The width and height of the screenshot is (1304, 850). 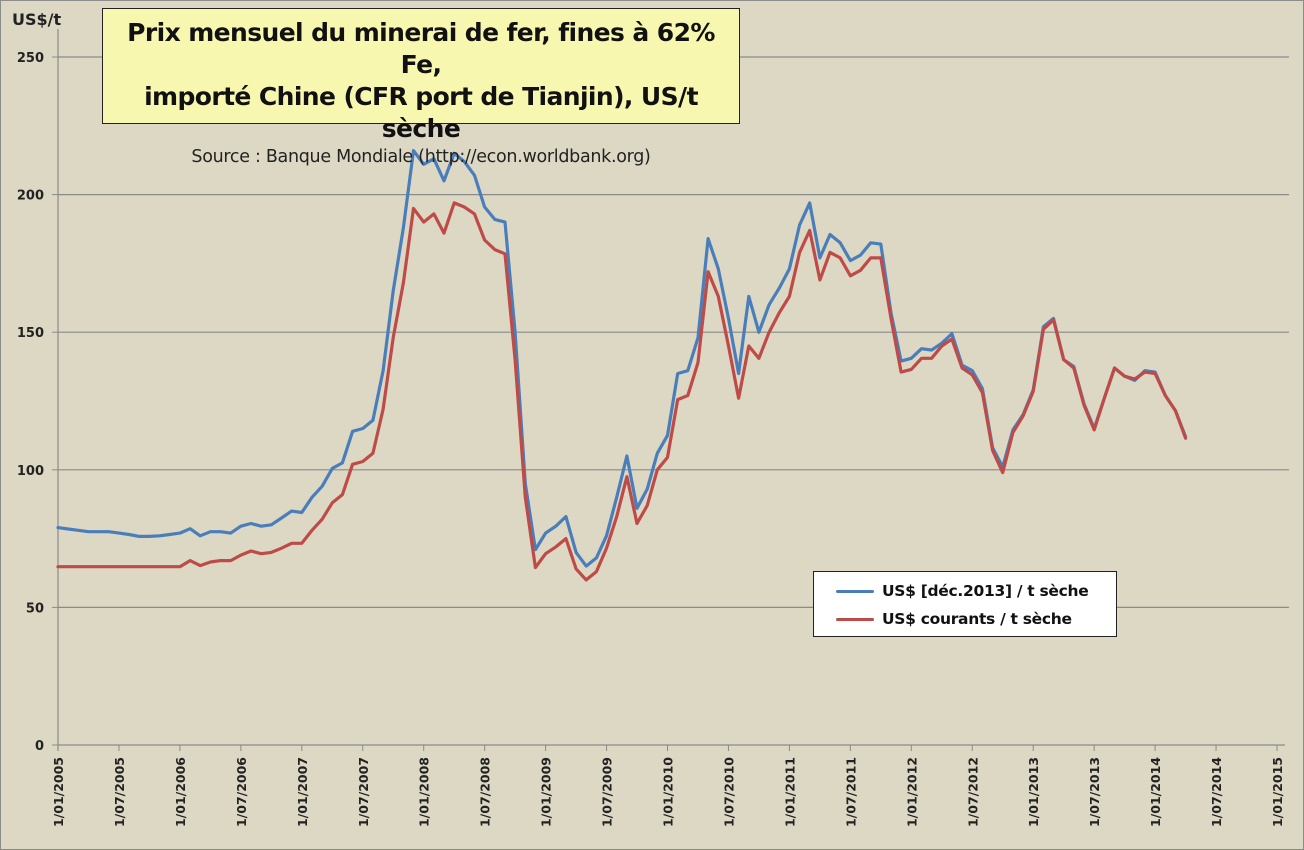 What do you see at coordinates (855, 619) in the screenshot?
I see `legend-swatch-red-line-icon` at bounding box center [855, 619].